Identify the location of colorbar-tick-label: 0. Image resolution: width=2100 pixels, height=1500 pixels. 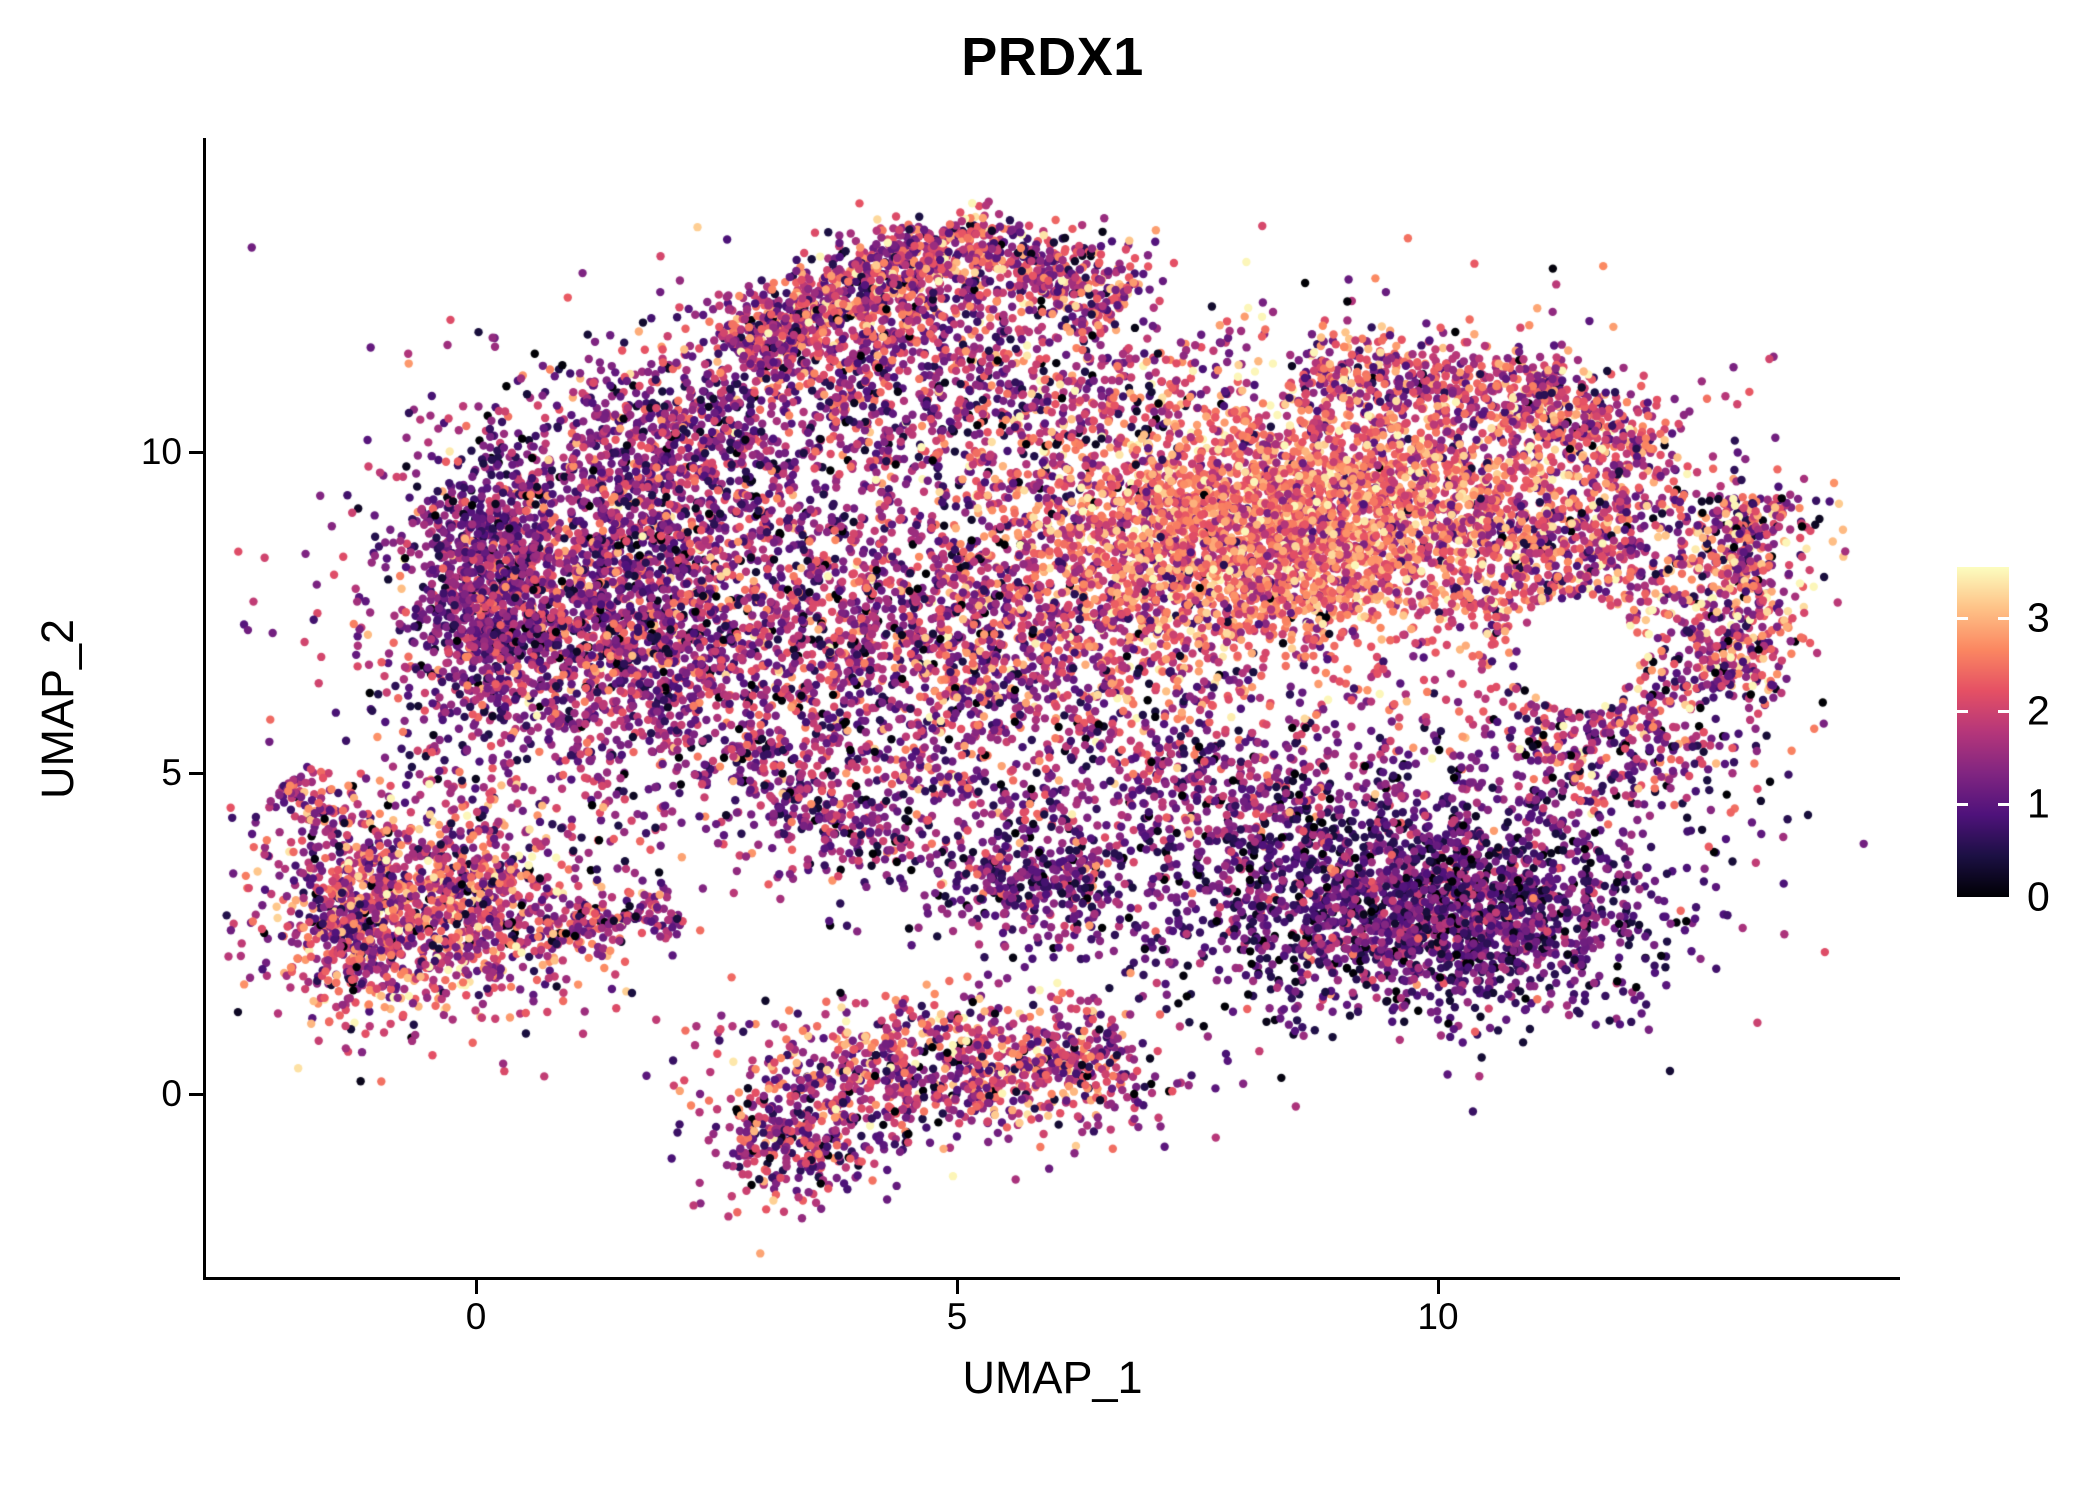
(2038, 896).